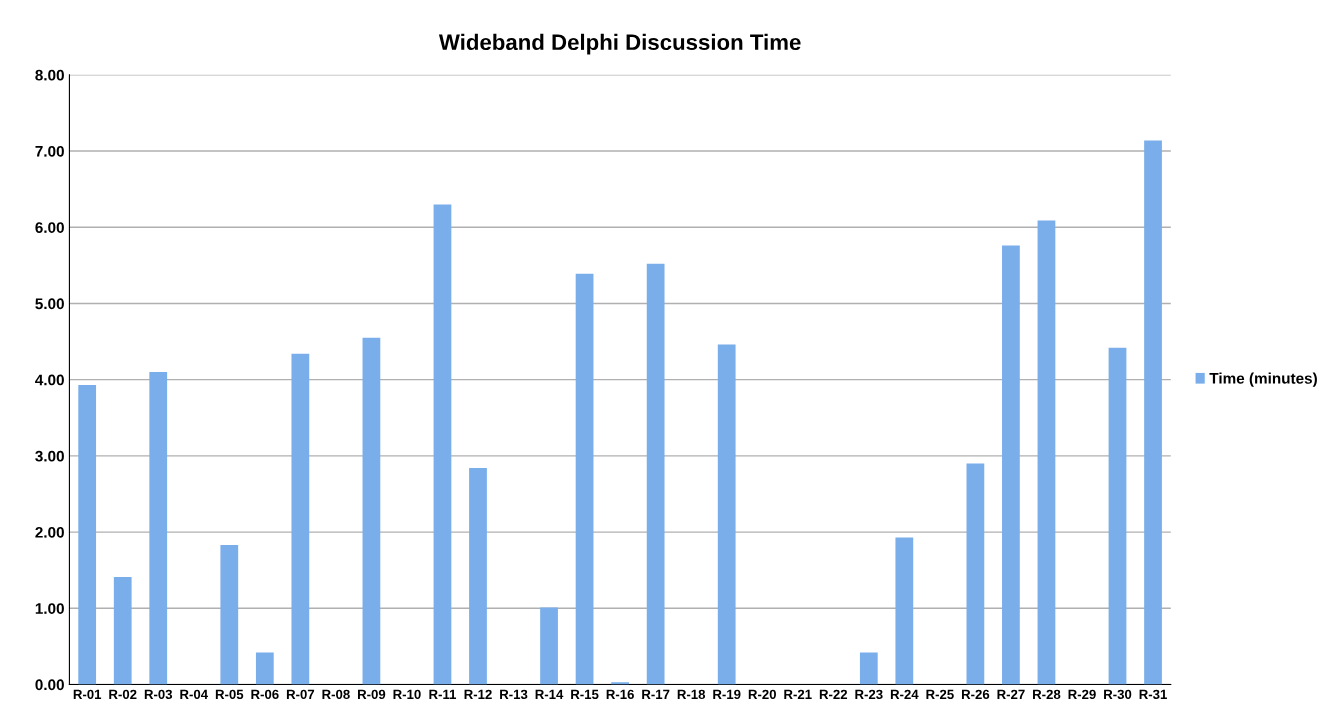  Describe the element at coordinates (549, 694) in the screenshot. I see `x-tick-label: R-14` at that location.